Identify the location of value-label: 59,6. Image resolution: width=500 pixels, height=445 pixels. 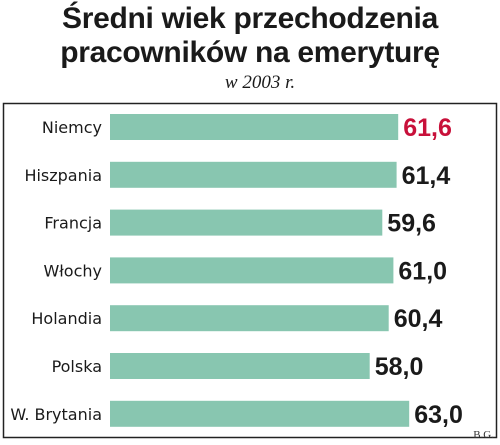
(411, 224).